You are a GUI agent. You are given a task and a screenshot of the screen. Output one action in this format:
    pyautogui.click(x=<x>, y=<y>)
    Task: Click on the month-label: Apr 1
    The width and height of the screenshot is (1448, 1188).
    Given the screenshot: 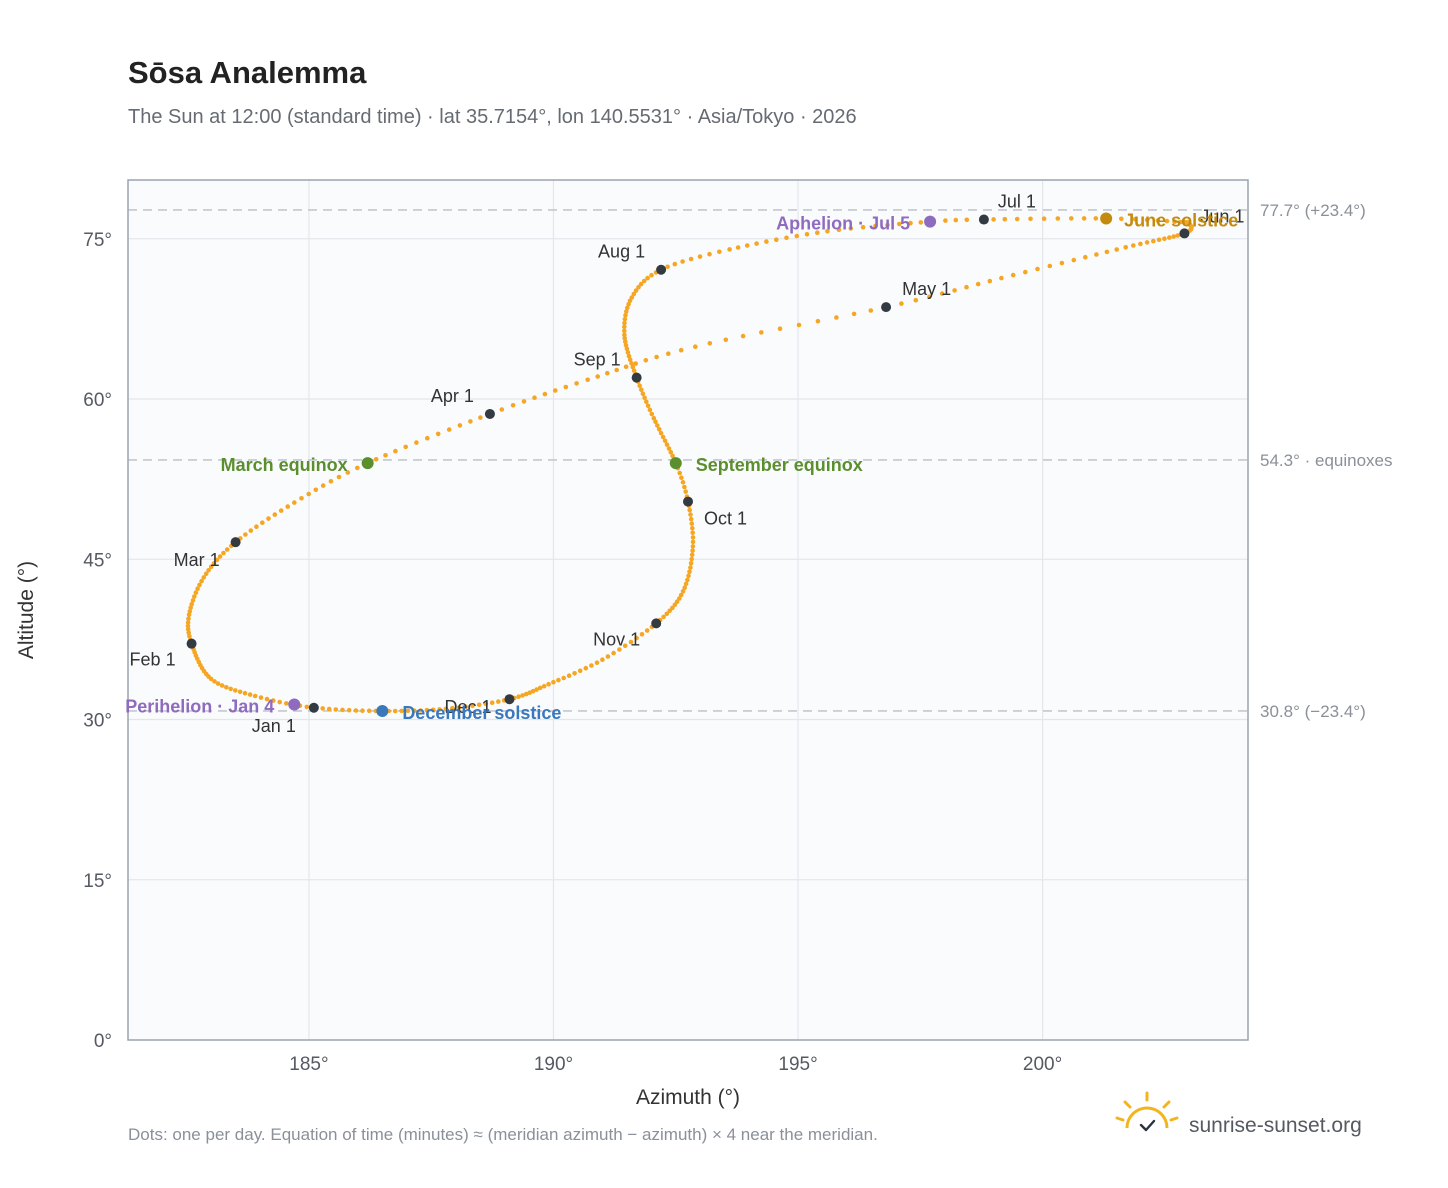 What is the action you would take?
    pyautogui.click(x=452, y=396)
    